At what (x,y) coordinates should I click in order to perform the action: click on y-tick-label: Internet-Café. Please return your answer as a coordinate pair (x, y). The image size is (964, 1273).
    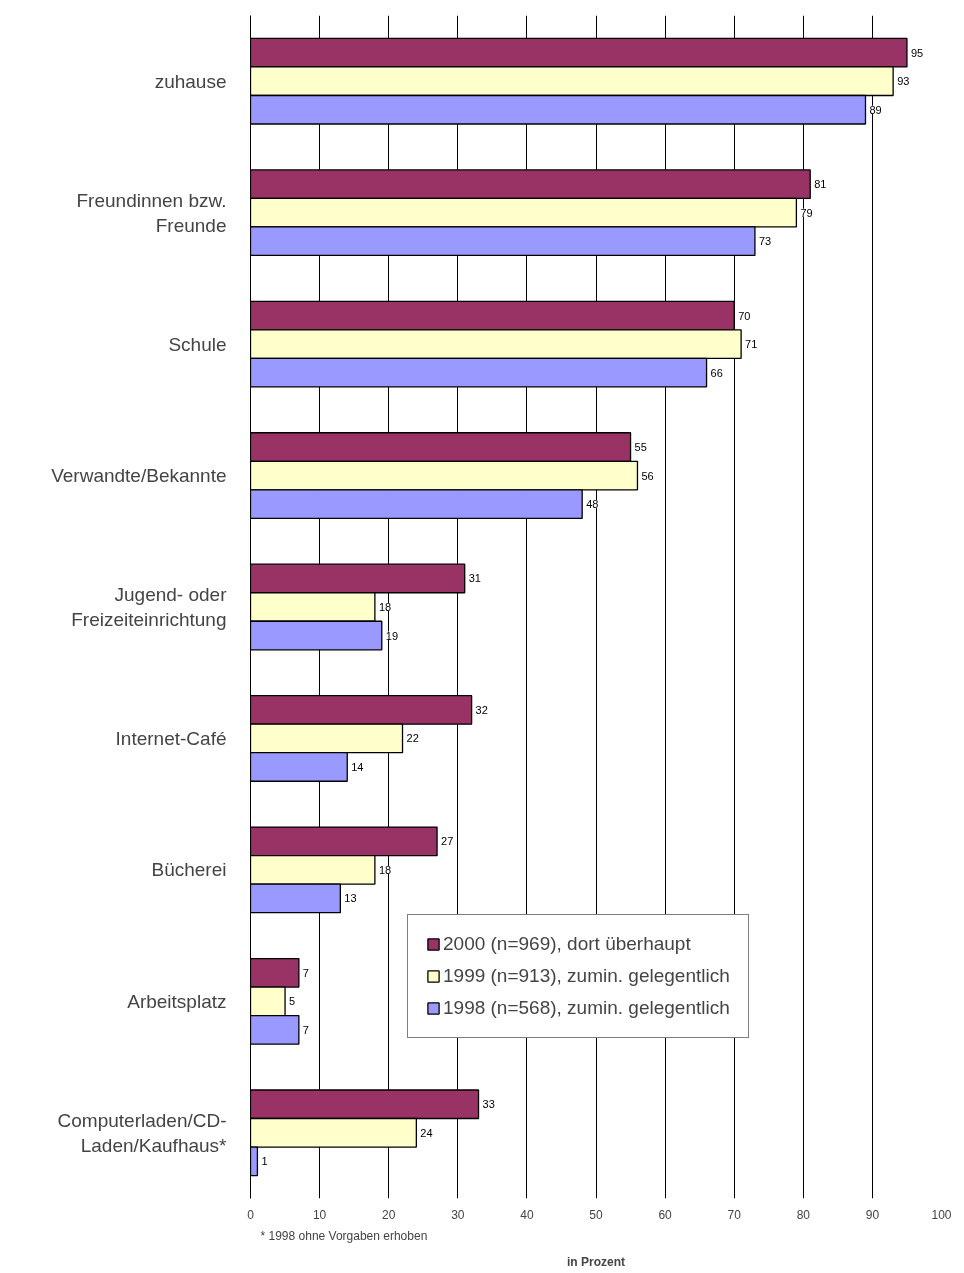
    Looking at the image, I should click on (171, 738).